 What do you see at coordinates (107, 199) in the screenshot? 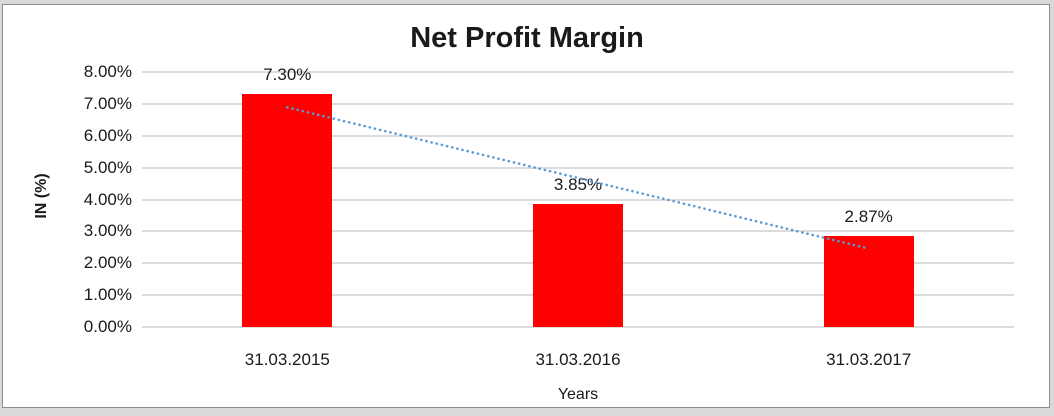
I see `y-tick-label: 4.00%` at bounding box center [107, 199].